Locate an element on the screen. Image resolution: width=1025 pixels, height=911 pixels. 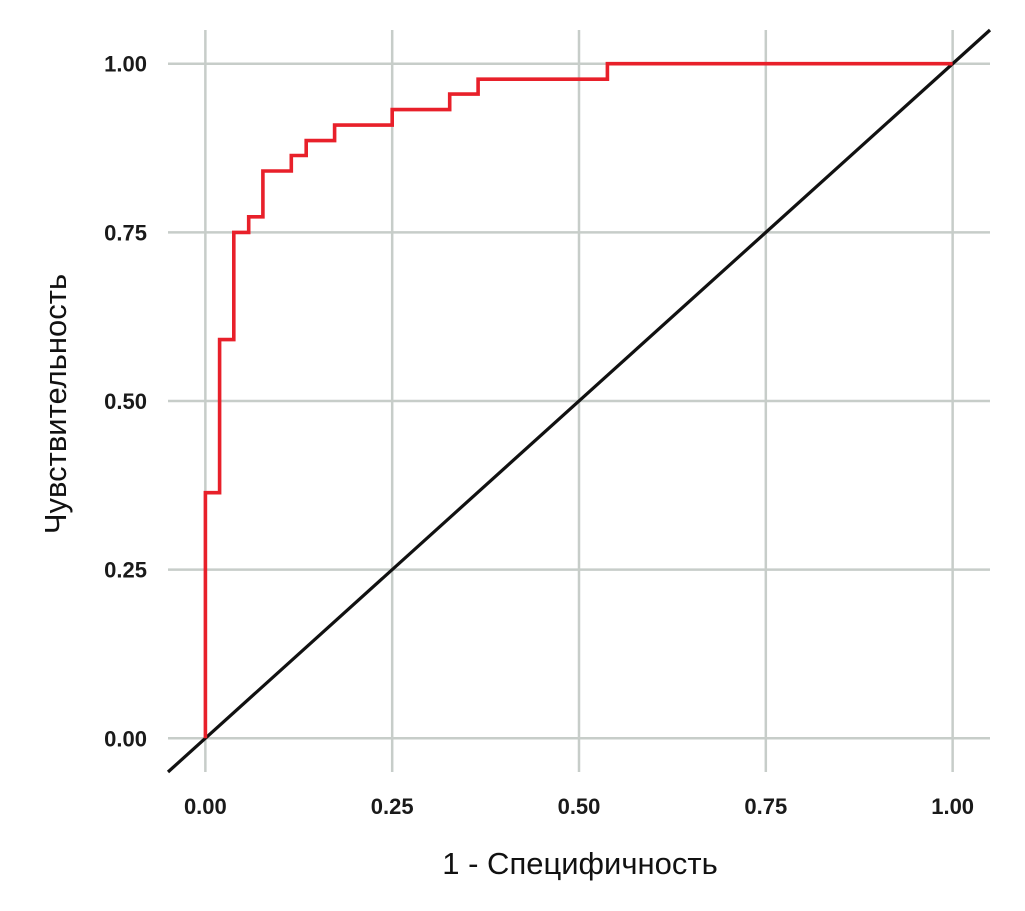
x-tick-label: 0.25 is located at coordinates (392, 806).